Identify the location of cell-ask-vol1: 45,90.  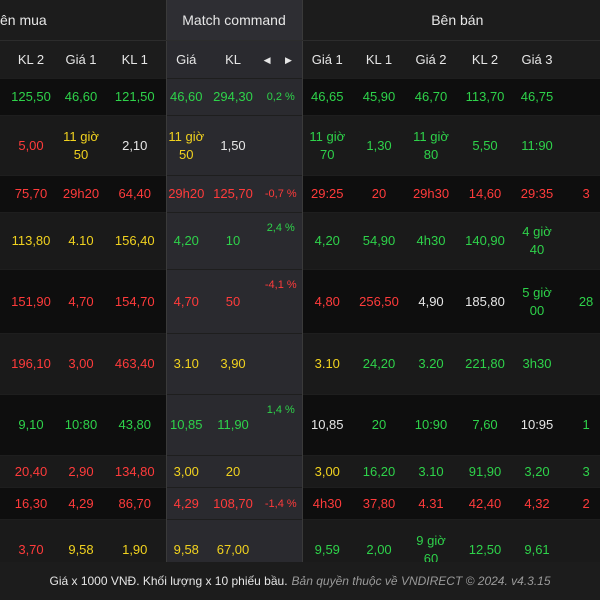
(379, 97).